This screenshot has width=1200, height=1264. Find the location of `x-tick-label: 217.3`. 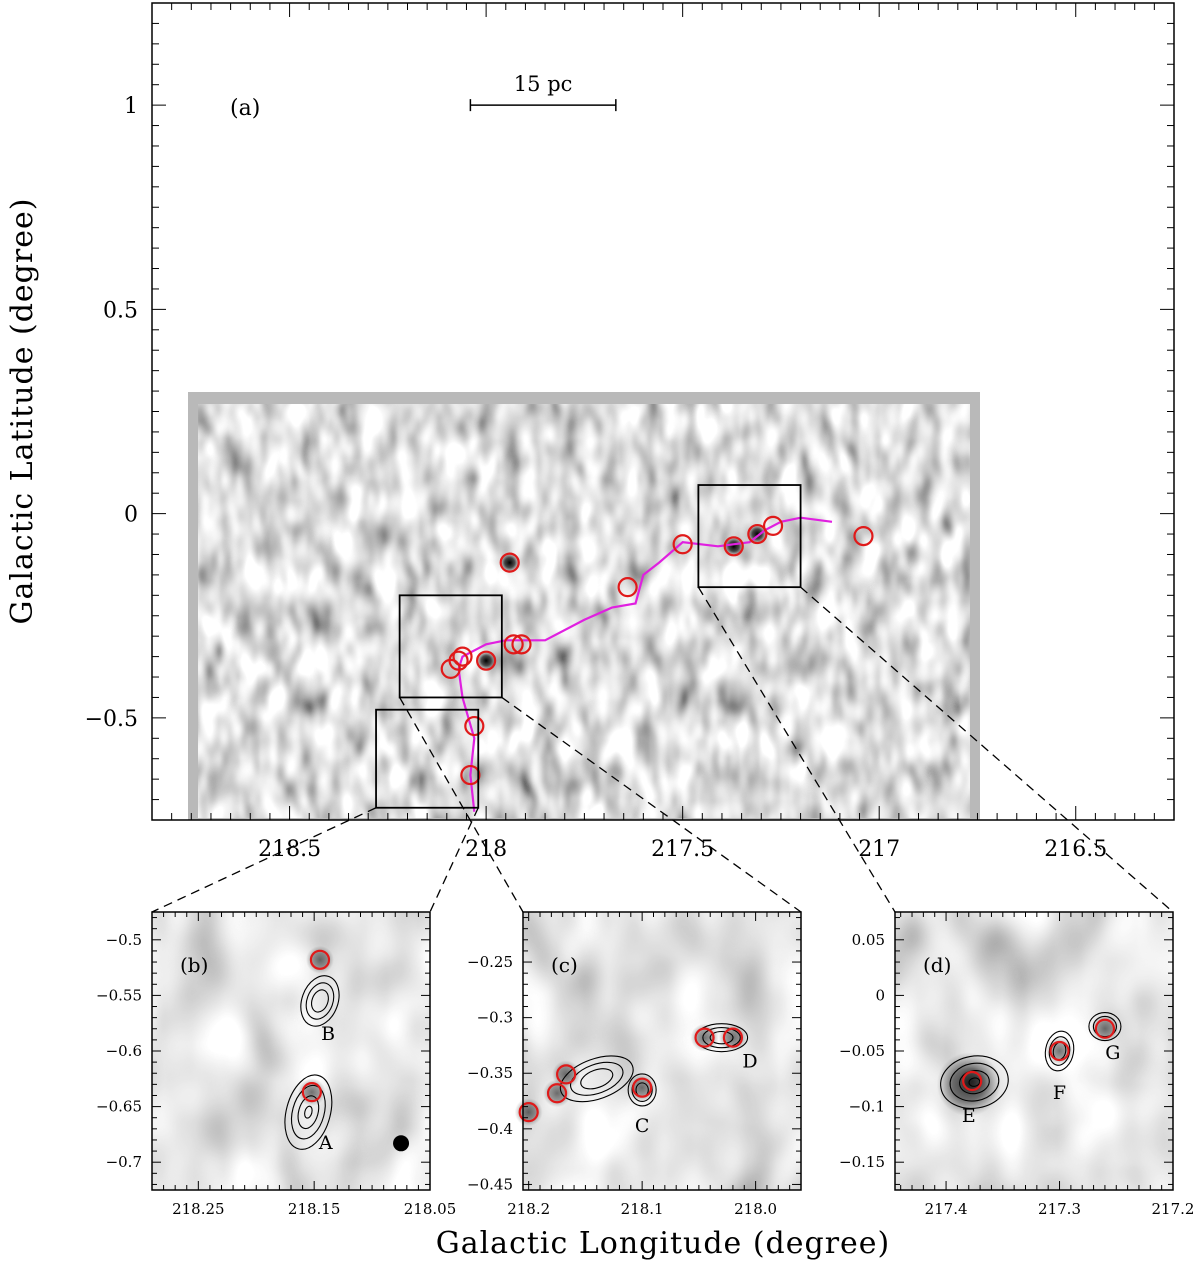

x-tick-label: 217.3 is located at coordinates (1059, 1209).